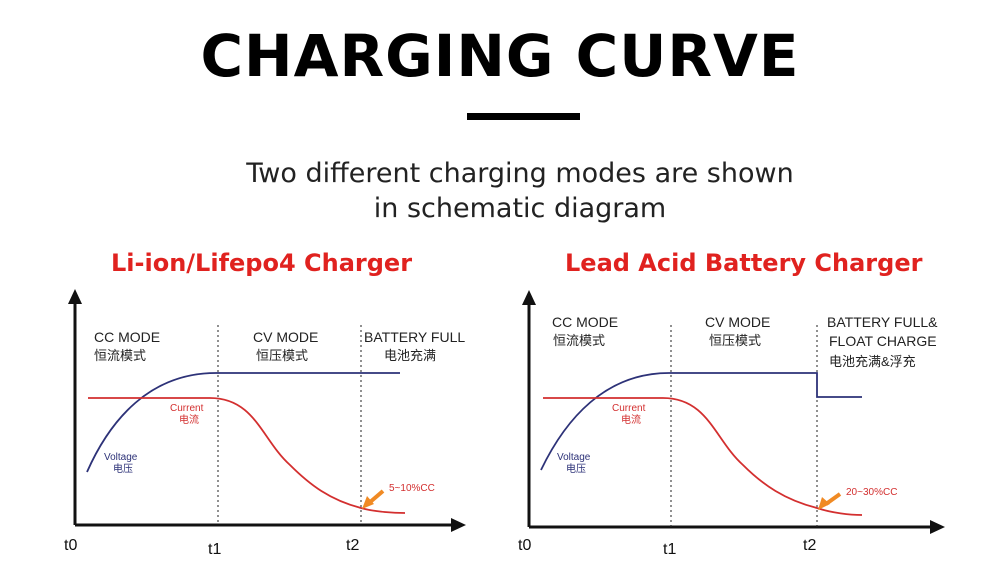 The height and width of the screenshot is (585, 1000). What do you see at coordinates (520, 173) in the screenshot?
I see `subtitle-line-1: Two different charging modes are shown` at bounding box center [520, 173].